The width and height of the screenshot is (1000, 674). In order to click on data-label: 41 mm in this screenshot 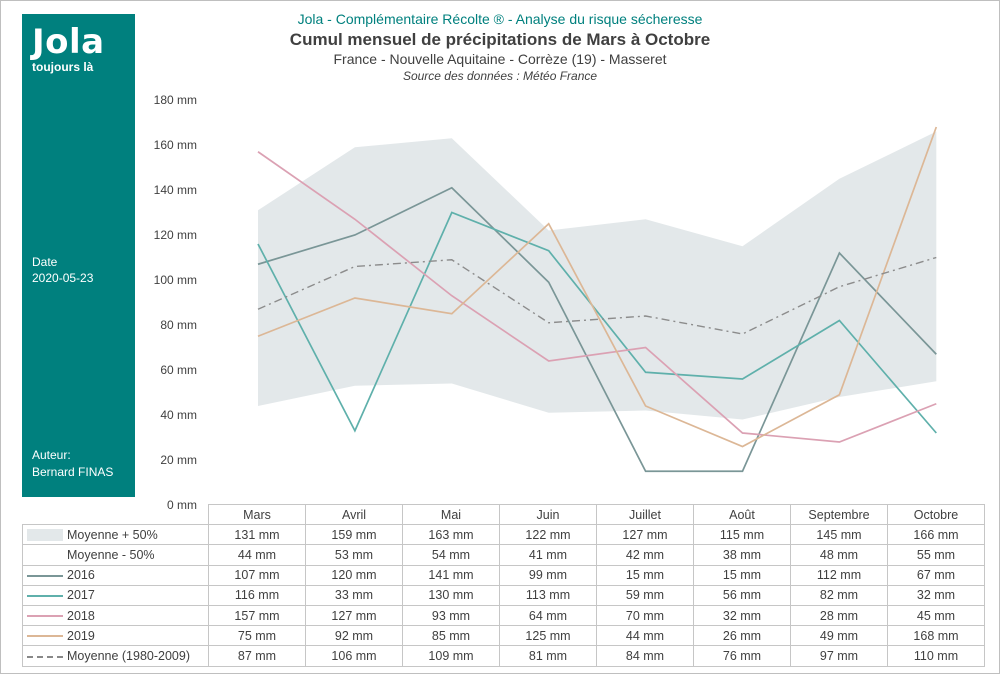, I will do `click(548, 555)`.